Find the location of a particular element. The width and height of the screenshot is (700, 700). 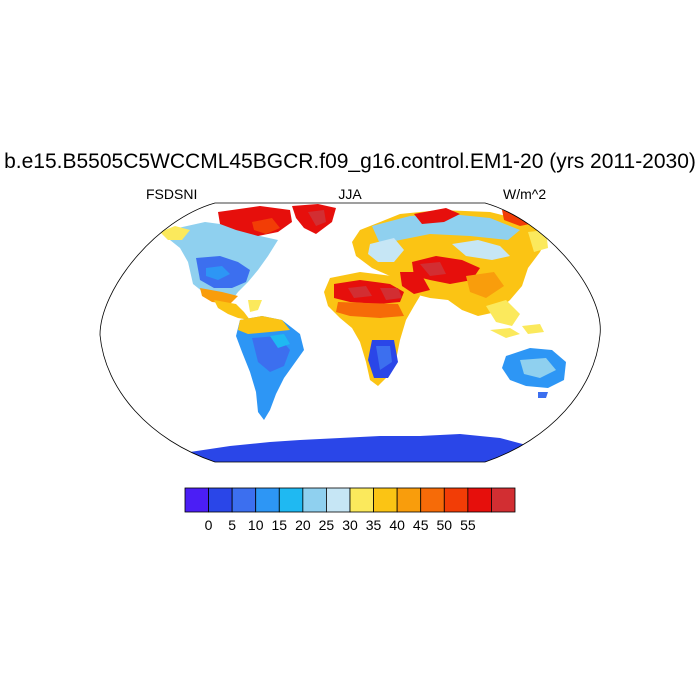

colorbar-label: 5 is located at coordinates (232, 525).